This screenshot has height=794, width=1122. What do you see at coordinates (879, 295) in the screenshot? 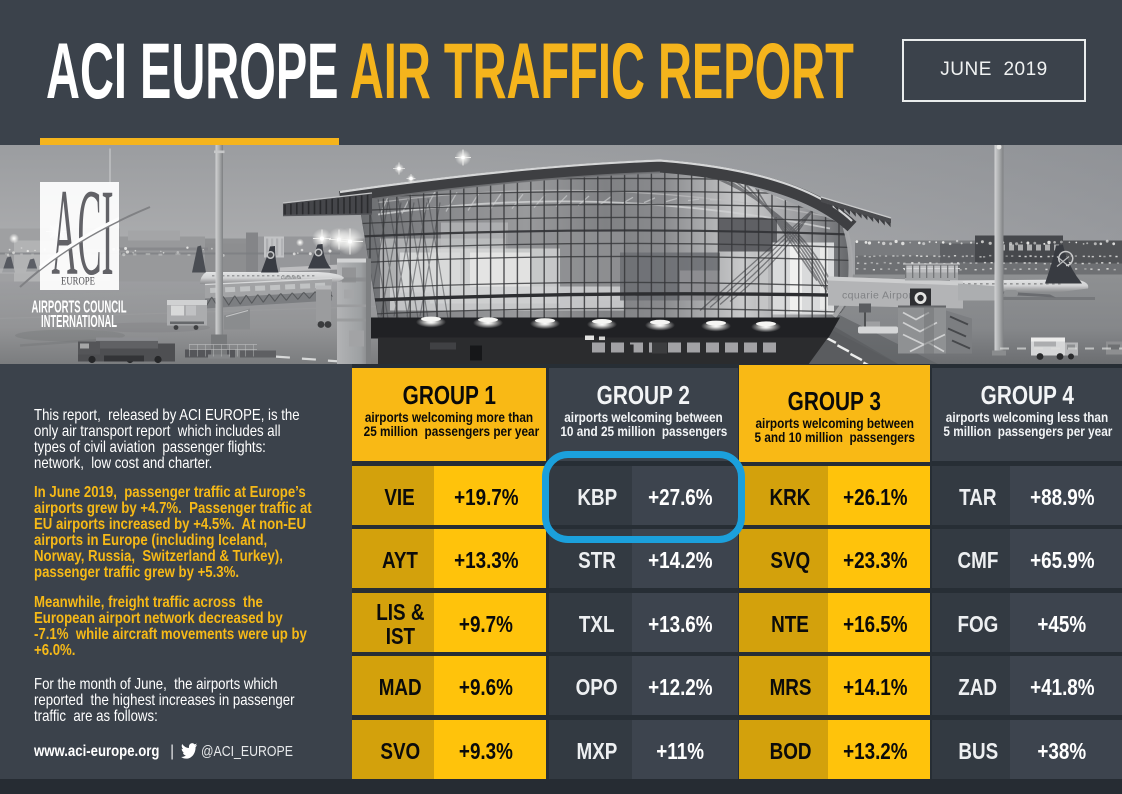
I see `svg-text: cquarie Airport` at bounding box center [879, 295].